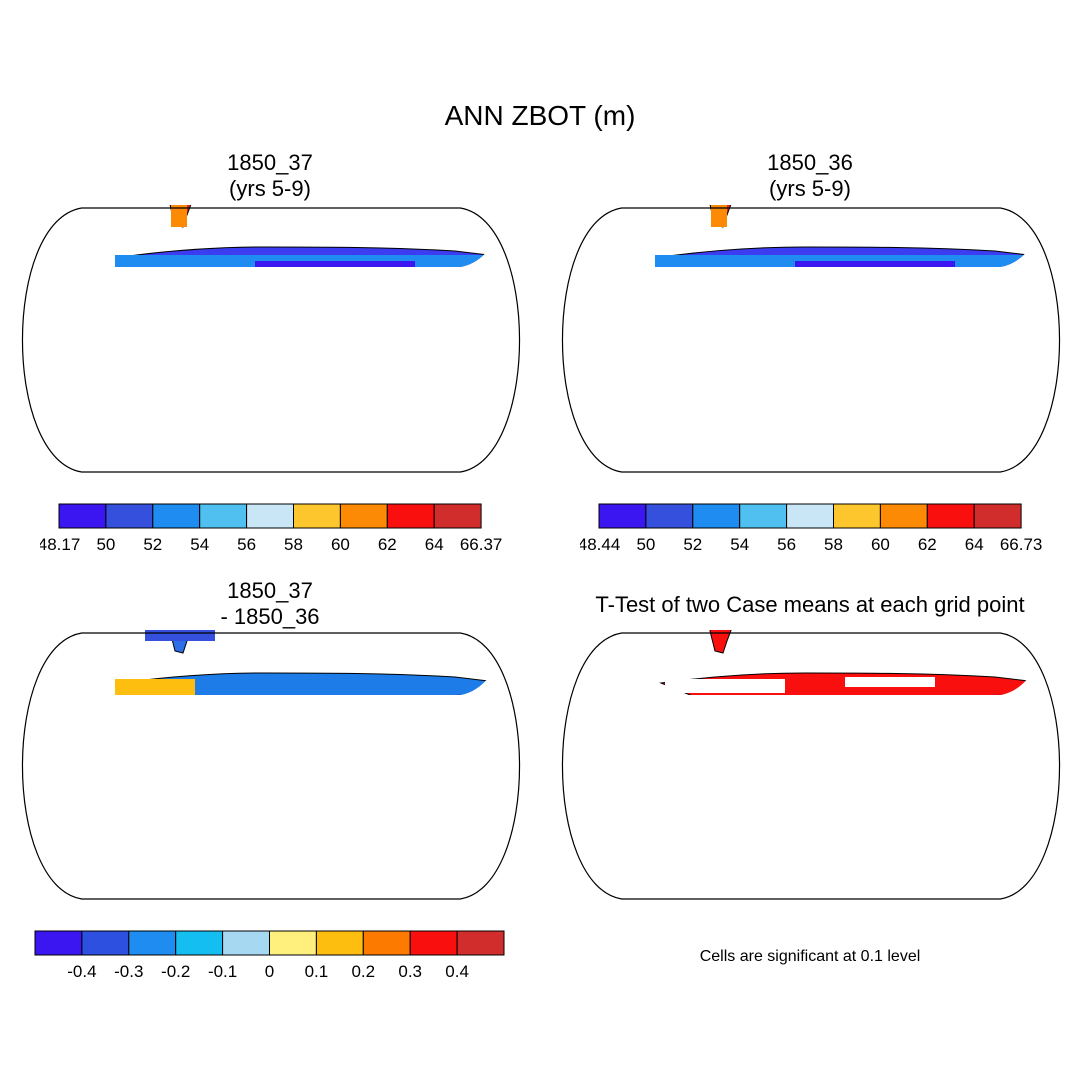  I want to click on colorbar-1850-37: 48.17 50 52 54 56 58 60 62 64 66.37, so click(271, 528).